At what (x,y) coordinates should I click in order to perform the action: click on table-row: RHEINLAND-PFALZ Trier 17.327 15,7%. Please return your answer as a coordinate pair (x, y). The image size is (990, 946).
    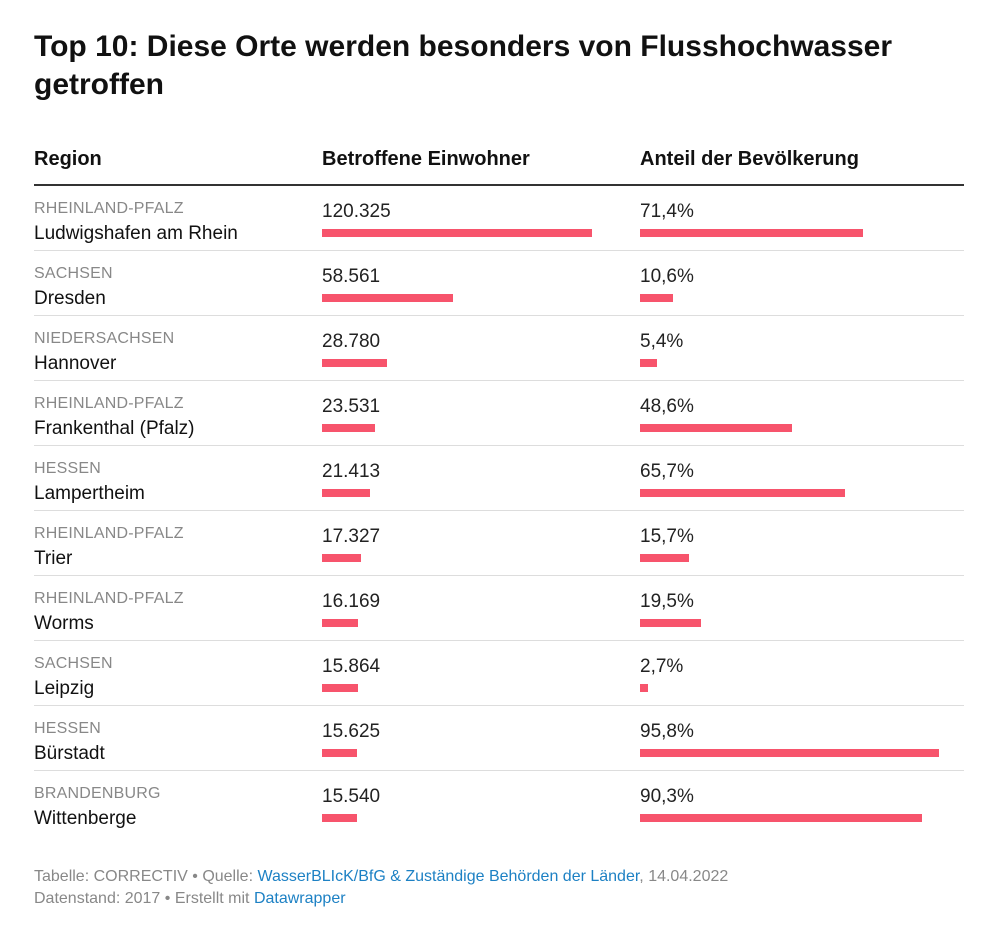
    Looking at the image, I should click on (499, 543).